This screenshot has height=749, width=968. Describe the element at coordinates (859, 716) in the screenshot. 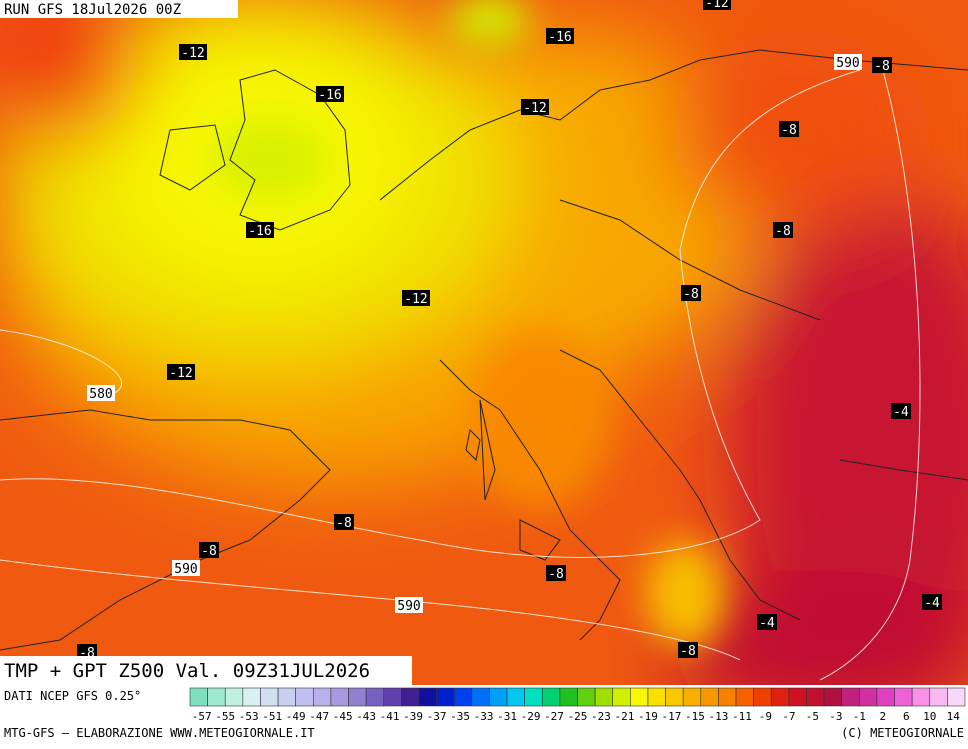

I see `scale-label: -1` at that location.